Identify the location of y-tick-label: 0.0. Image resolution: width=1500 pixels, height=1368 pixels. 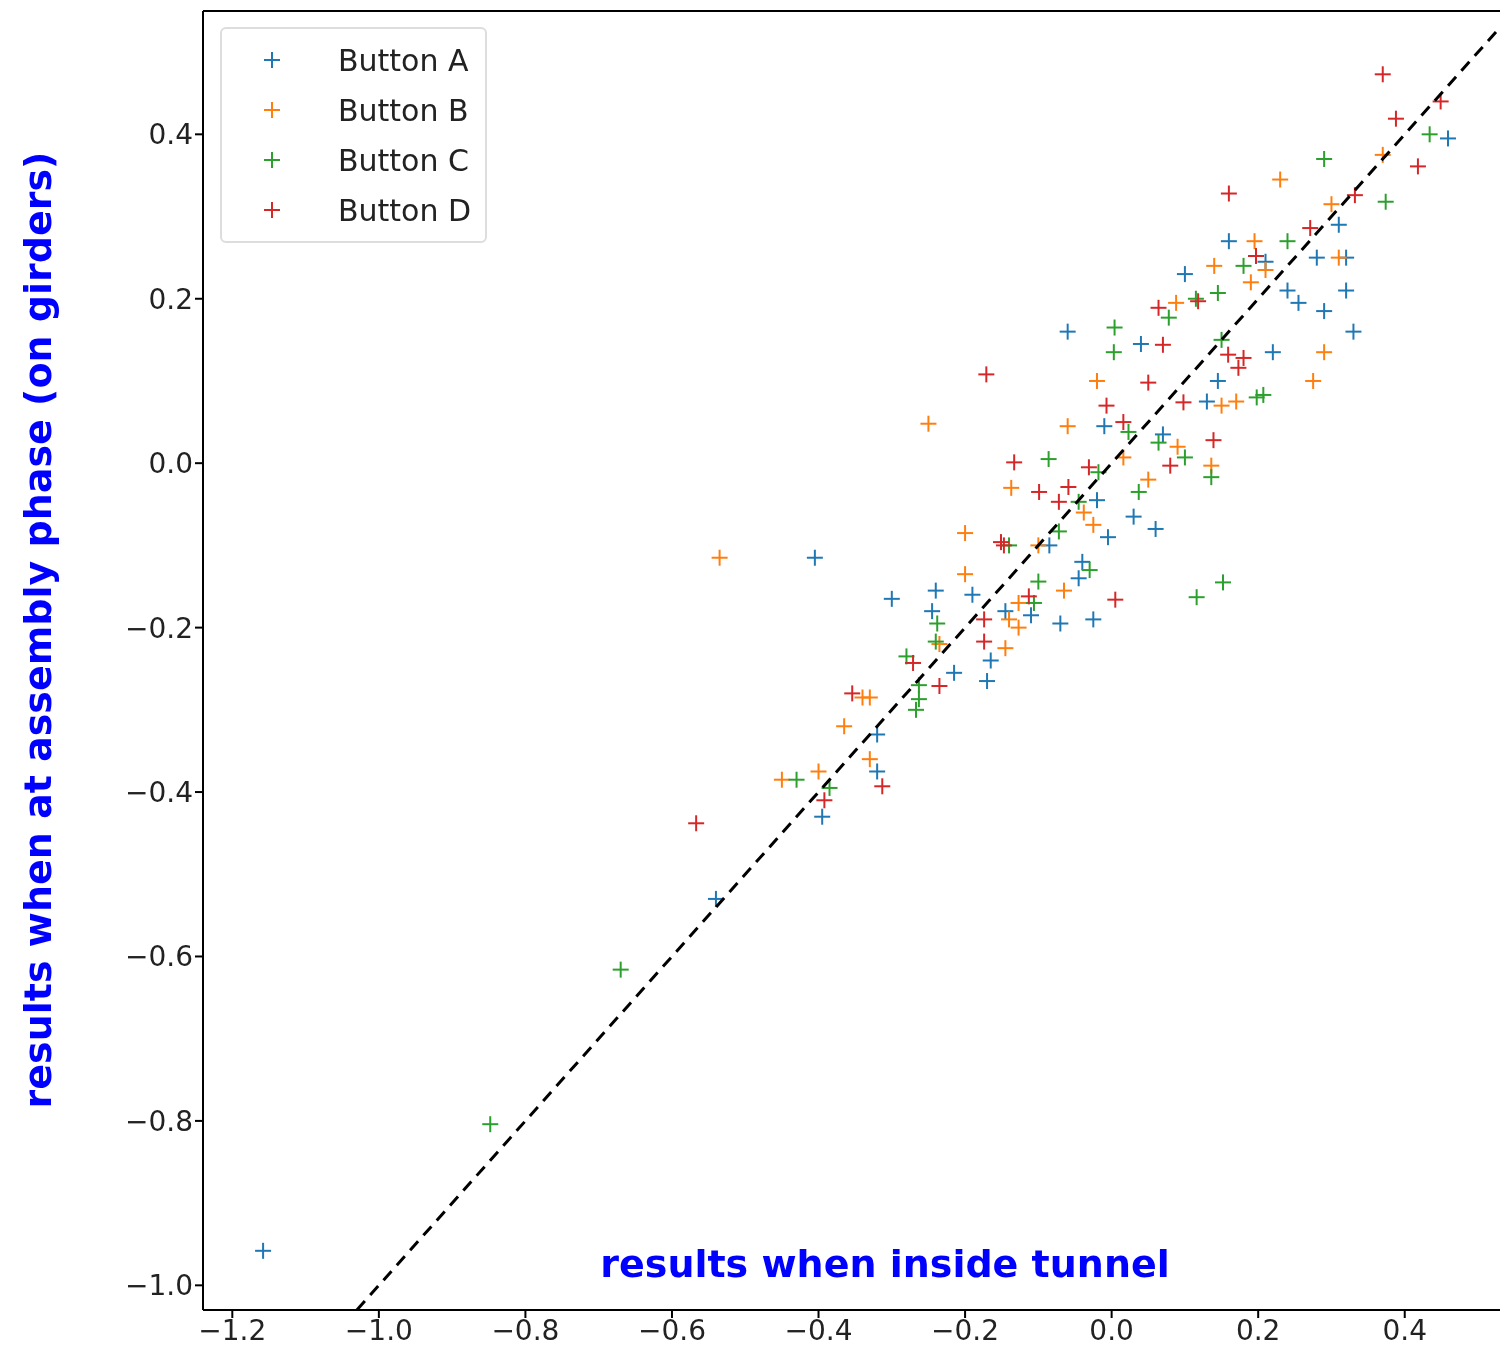
(170, 464).